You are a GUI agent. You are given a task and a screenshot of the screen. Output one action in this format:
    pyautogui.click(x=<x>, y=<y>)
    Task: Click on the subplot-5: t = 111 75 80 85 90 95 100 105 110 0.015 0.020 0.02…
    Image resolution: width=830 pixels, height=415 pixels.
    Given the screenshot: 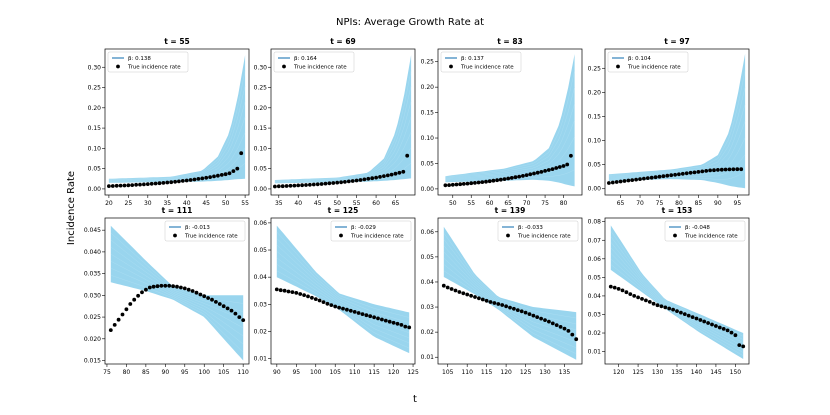 What is the action you would take?
    pyautogui.click(x=167, y=291)
    